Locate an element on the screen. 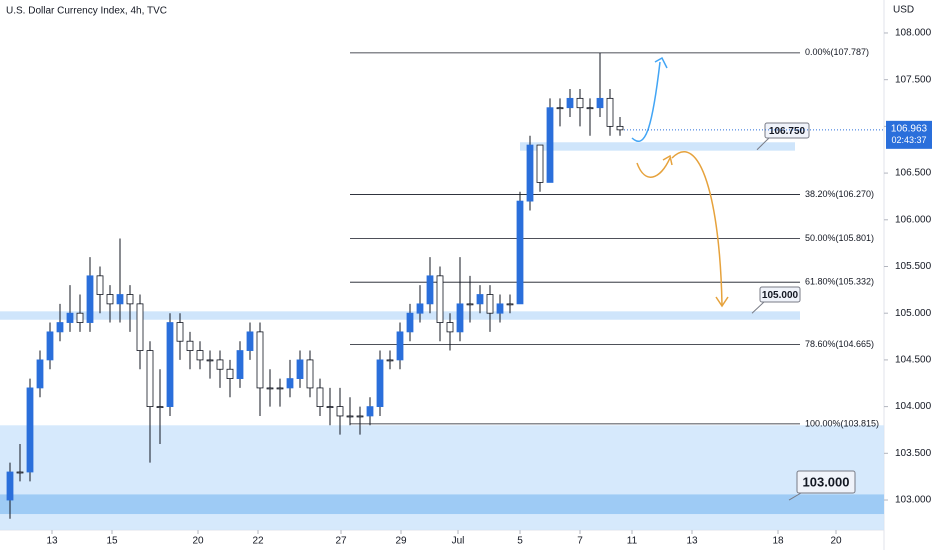 The image size is (932, 550). zone-label: 103.000 is located at coordinates (826, 481).